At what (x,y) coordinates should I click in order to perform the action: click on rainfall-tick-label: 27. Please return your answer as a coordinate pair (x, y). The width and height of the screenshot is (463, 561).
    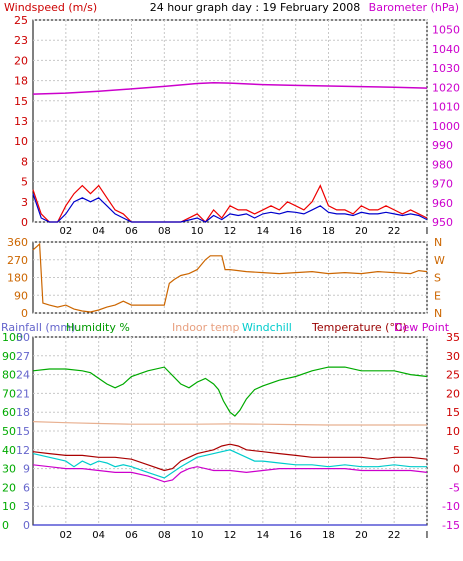
    Looking at the image, I should click on (23, 356).